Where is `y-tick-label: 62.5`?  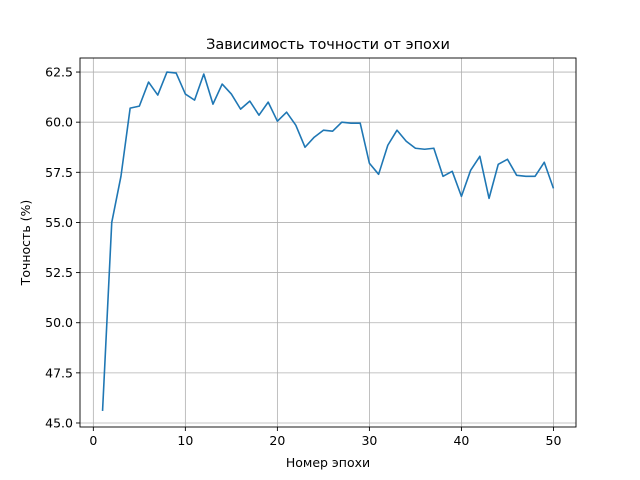 y-tick-label: 62.5 is located at coordinates (59, 72).